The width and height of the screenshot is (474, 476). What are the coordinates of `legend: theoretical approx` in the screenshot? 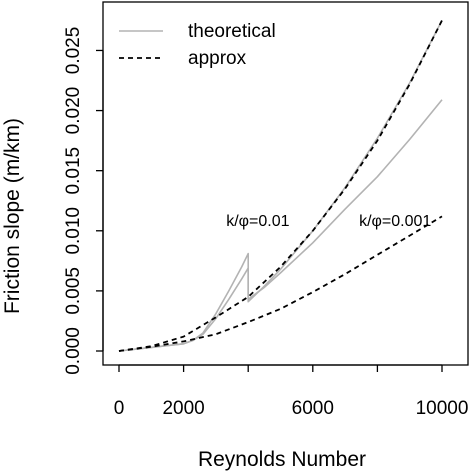 It's located at (197, 45).